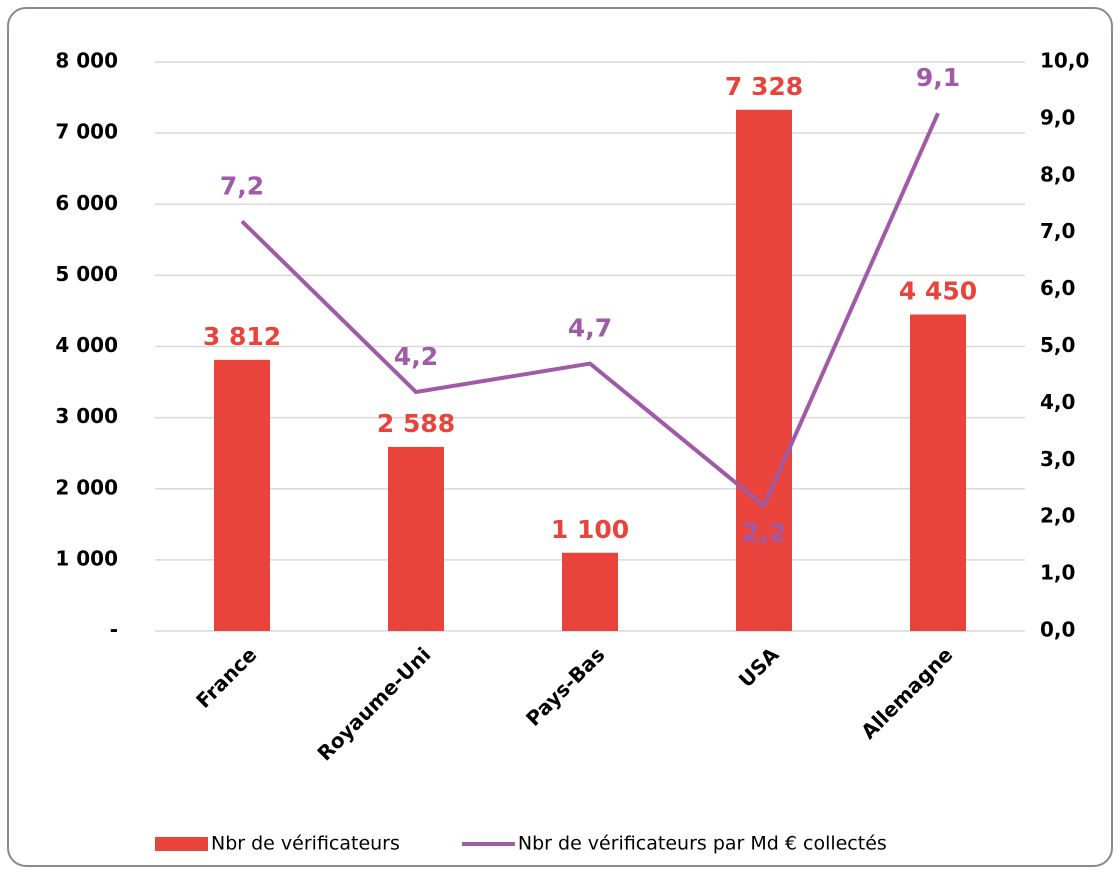 The image size is (1120, 878). I want to click on y-tick-label: -, so click(114, 630).